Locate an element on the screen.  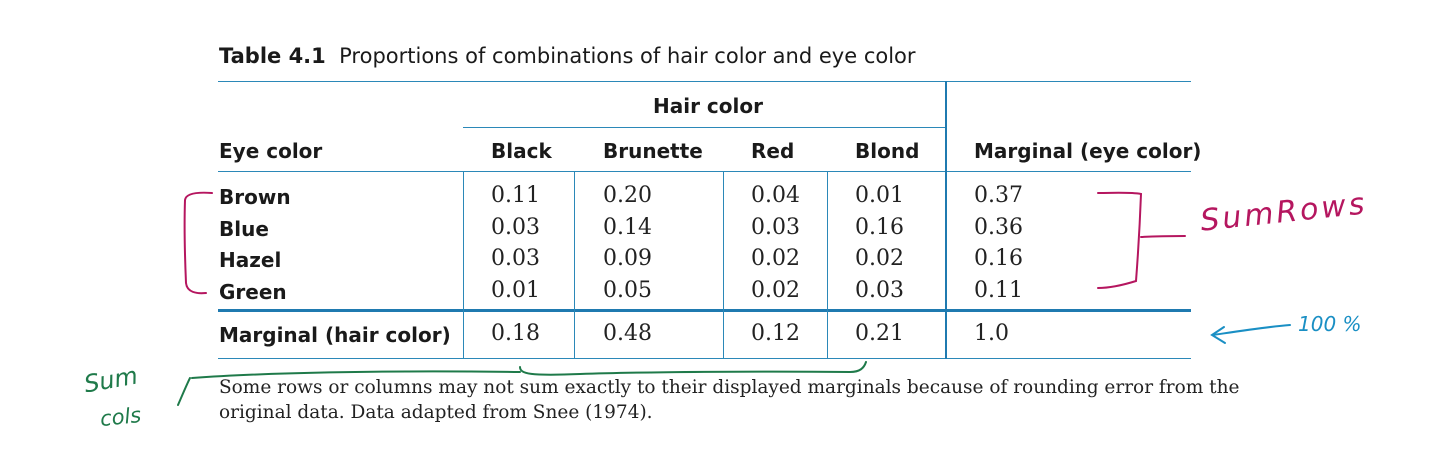
rows-right-bracket is located at coordinates (1120, 240).